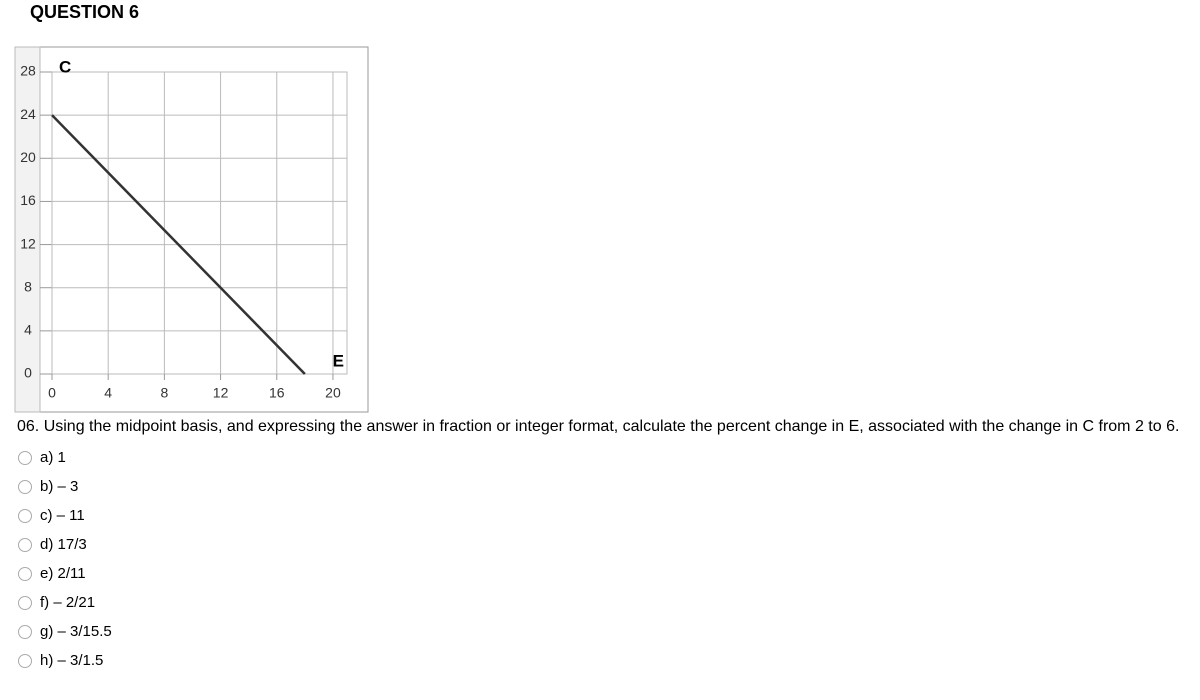  What do you see at coordinates (28, 330) in the screenshot?
I see `y-tick-label: 4` at bounding box center [28, 330].